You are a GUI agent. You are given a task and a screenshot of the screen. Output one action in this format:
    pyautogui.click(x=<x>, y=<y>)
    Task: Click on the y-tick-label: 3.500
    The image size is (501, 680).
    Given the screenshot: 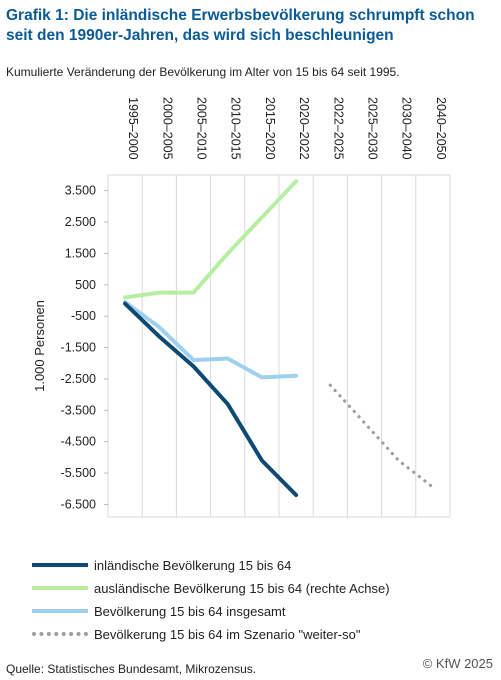 What is the action you would take?
    pyautogui.click(x=80, y=191)
    